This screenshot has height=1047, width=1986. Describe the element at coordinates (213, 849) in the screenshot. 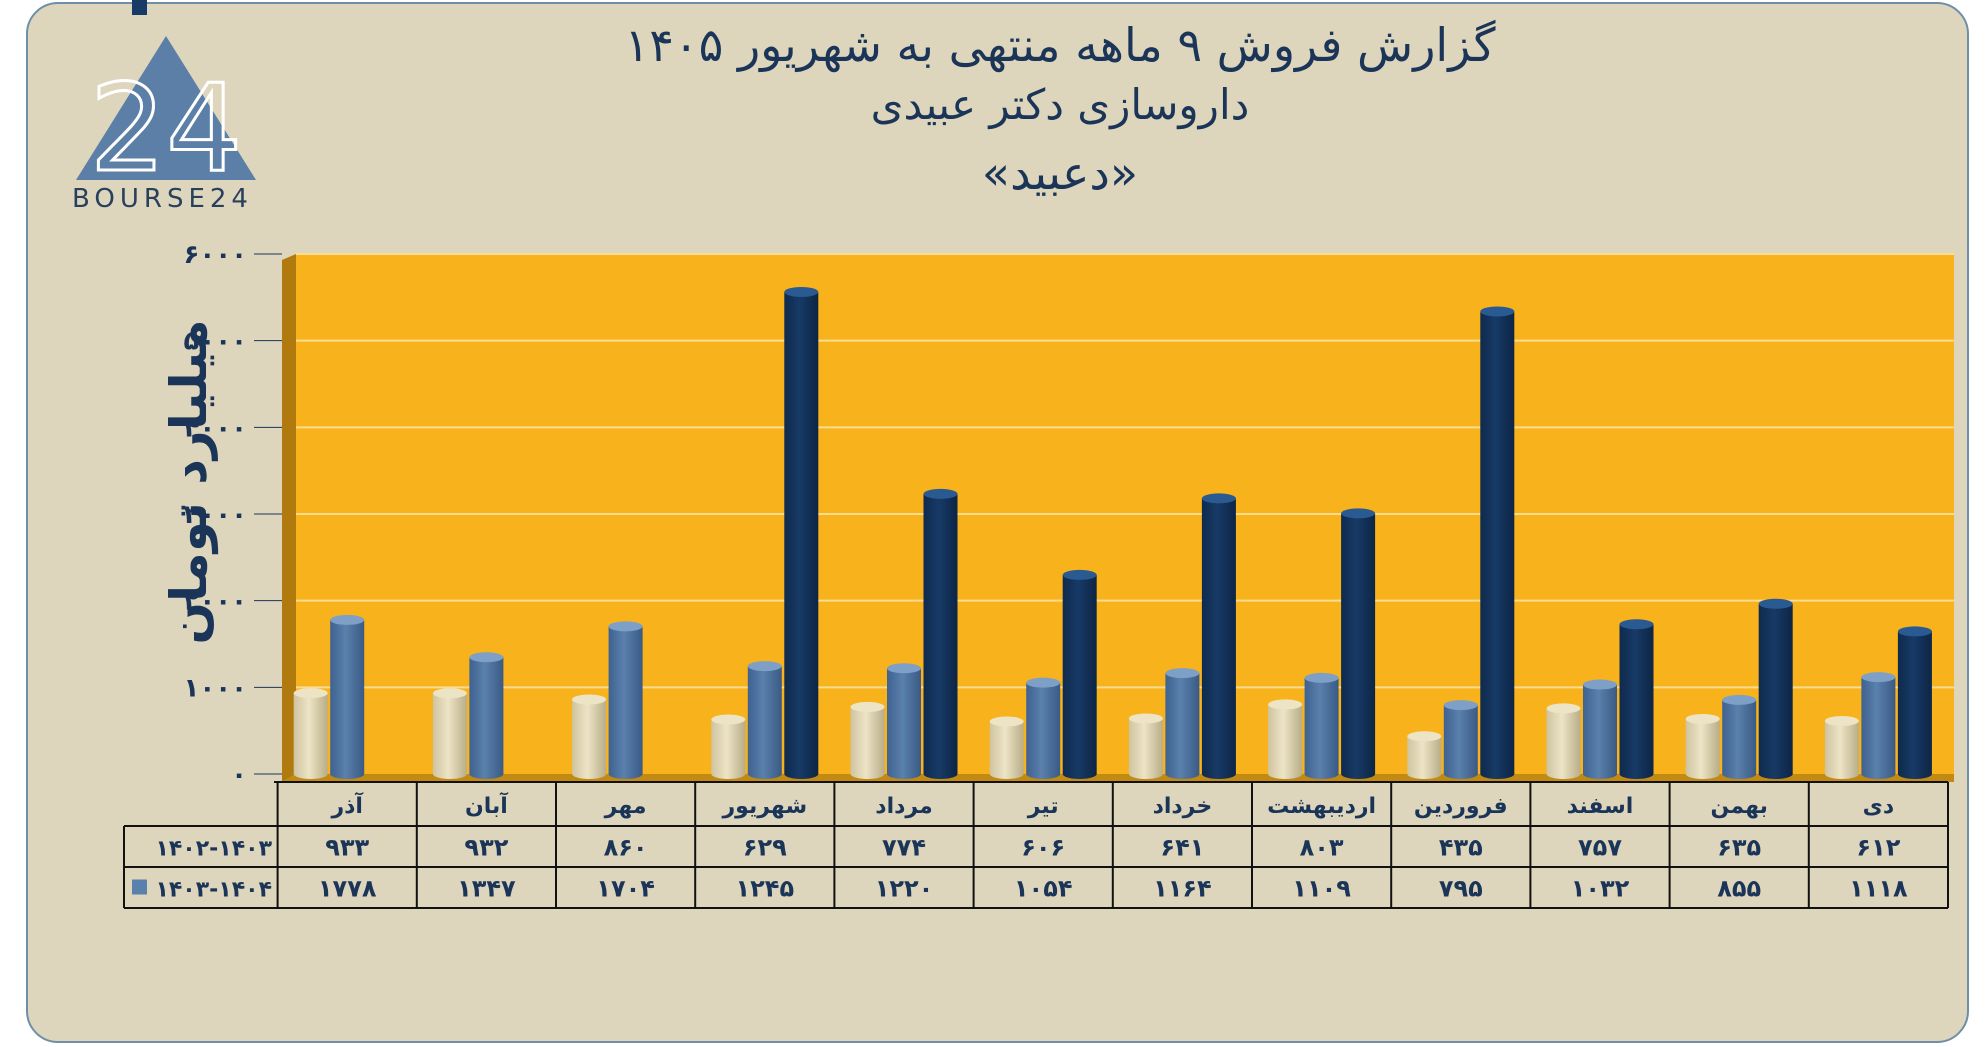

I see `series-name: ۱۴۰۲-۱۴۰۳` at that location.